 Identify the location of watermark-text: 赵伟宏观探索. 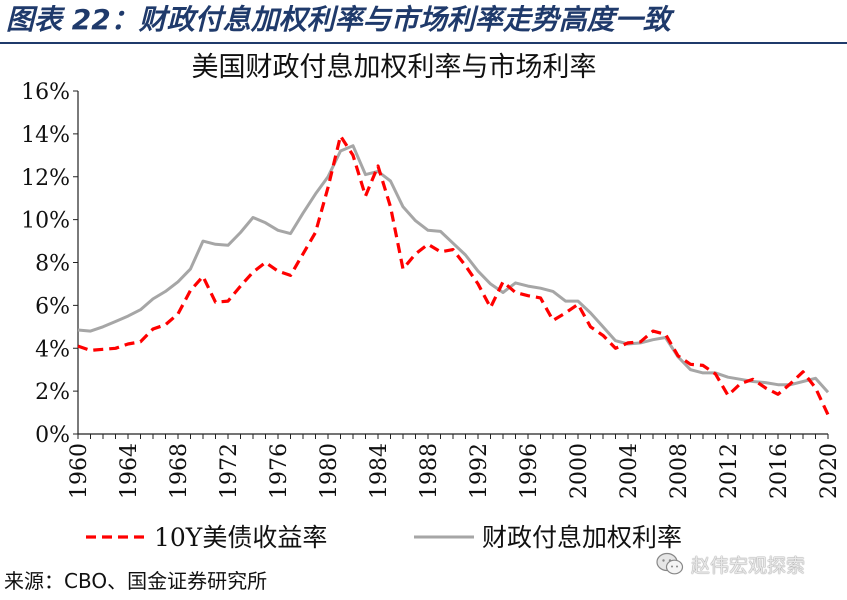
(748, 565).